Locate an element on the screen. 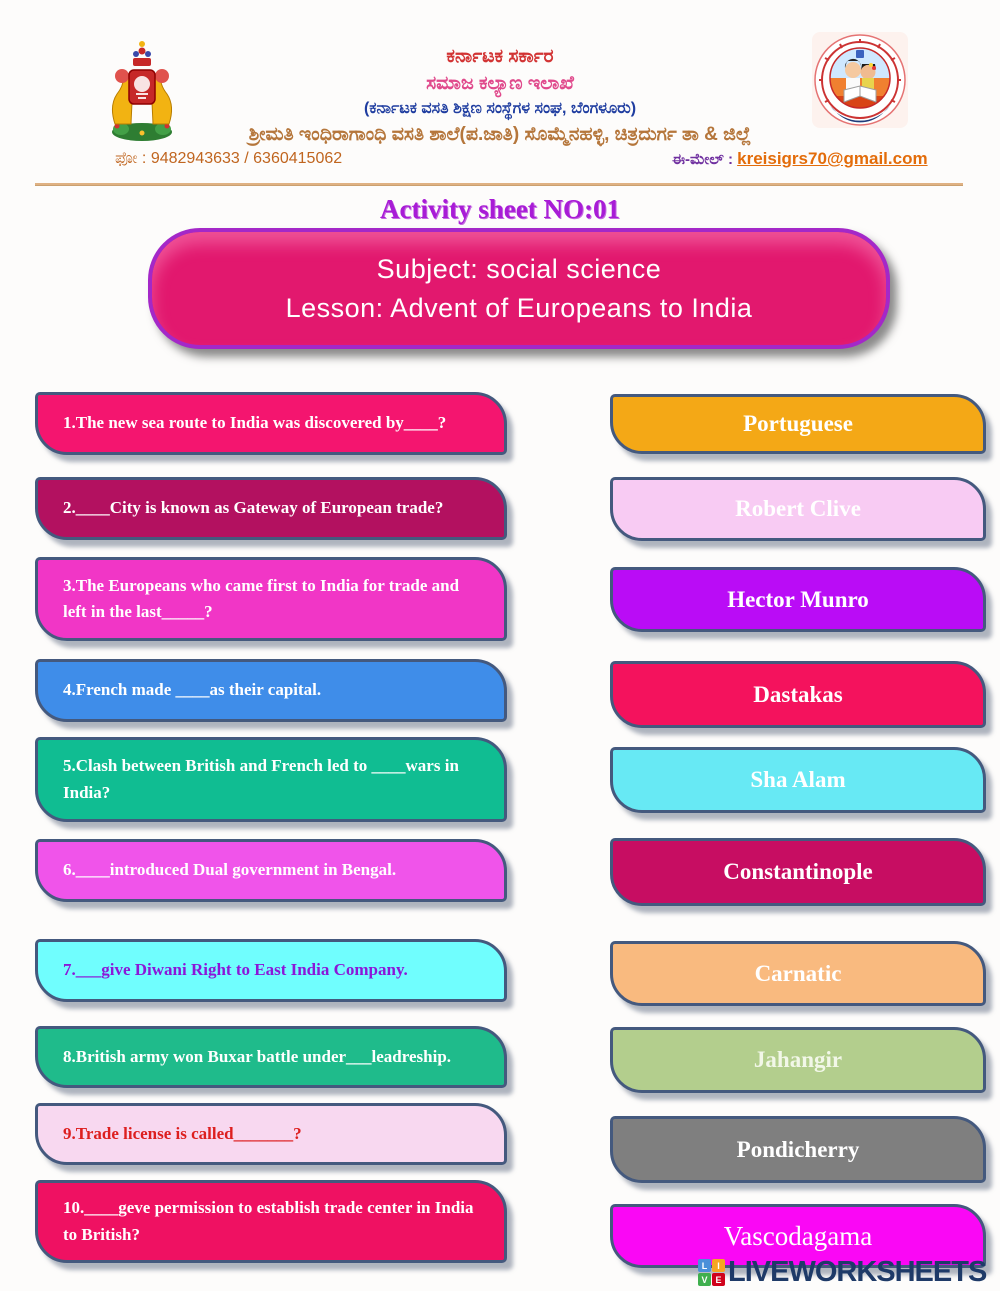  answer-box-robert-clive: Robert Clive is located at coordinates (798, 509).